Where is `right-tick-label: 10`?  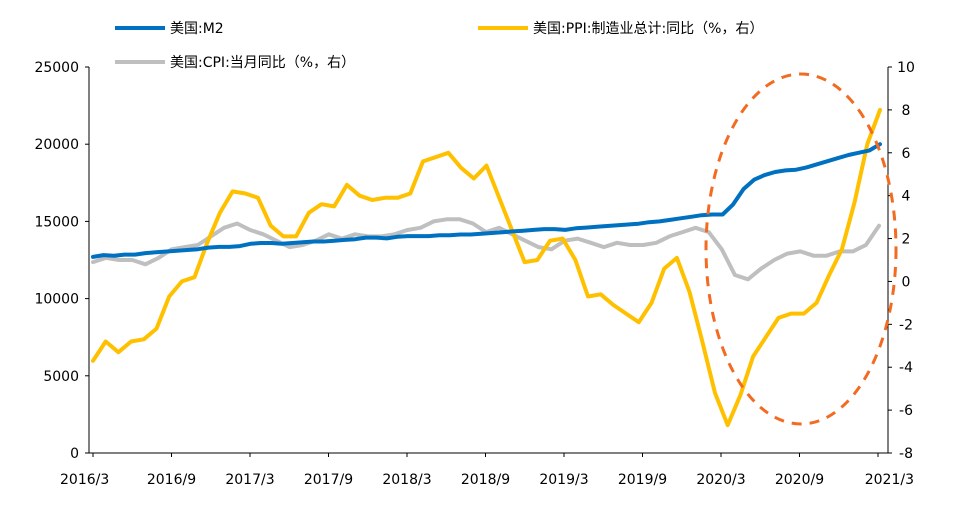 right-tick-label: 10 is located at coordinates (906, 68).